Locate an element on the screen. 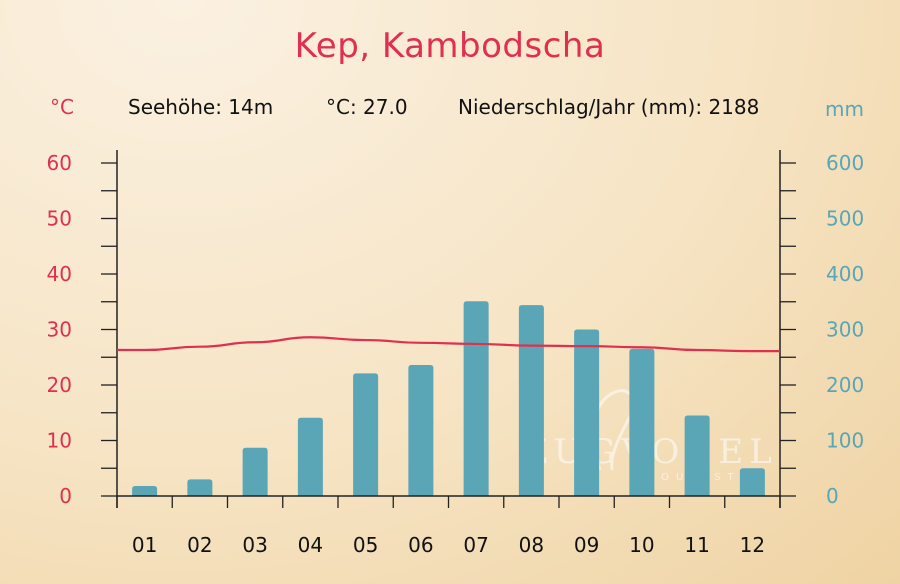  annual-precipitation-label: Niederschlag/Jahr (mm): 2188 is located at coordinates (609, 107).